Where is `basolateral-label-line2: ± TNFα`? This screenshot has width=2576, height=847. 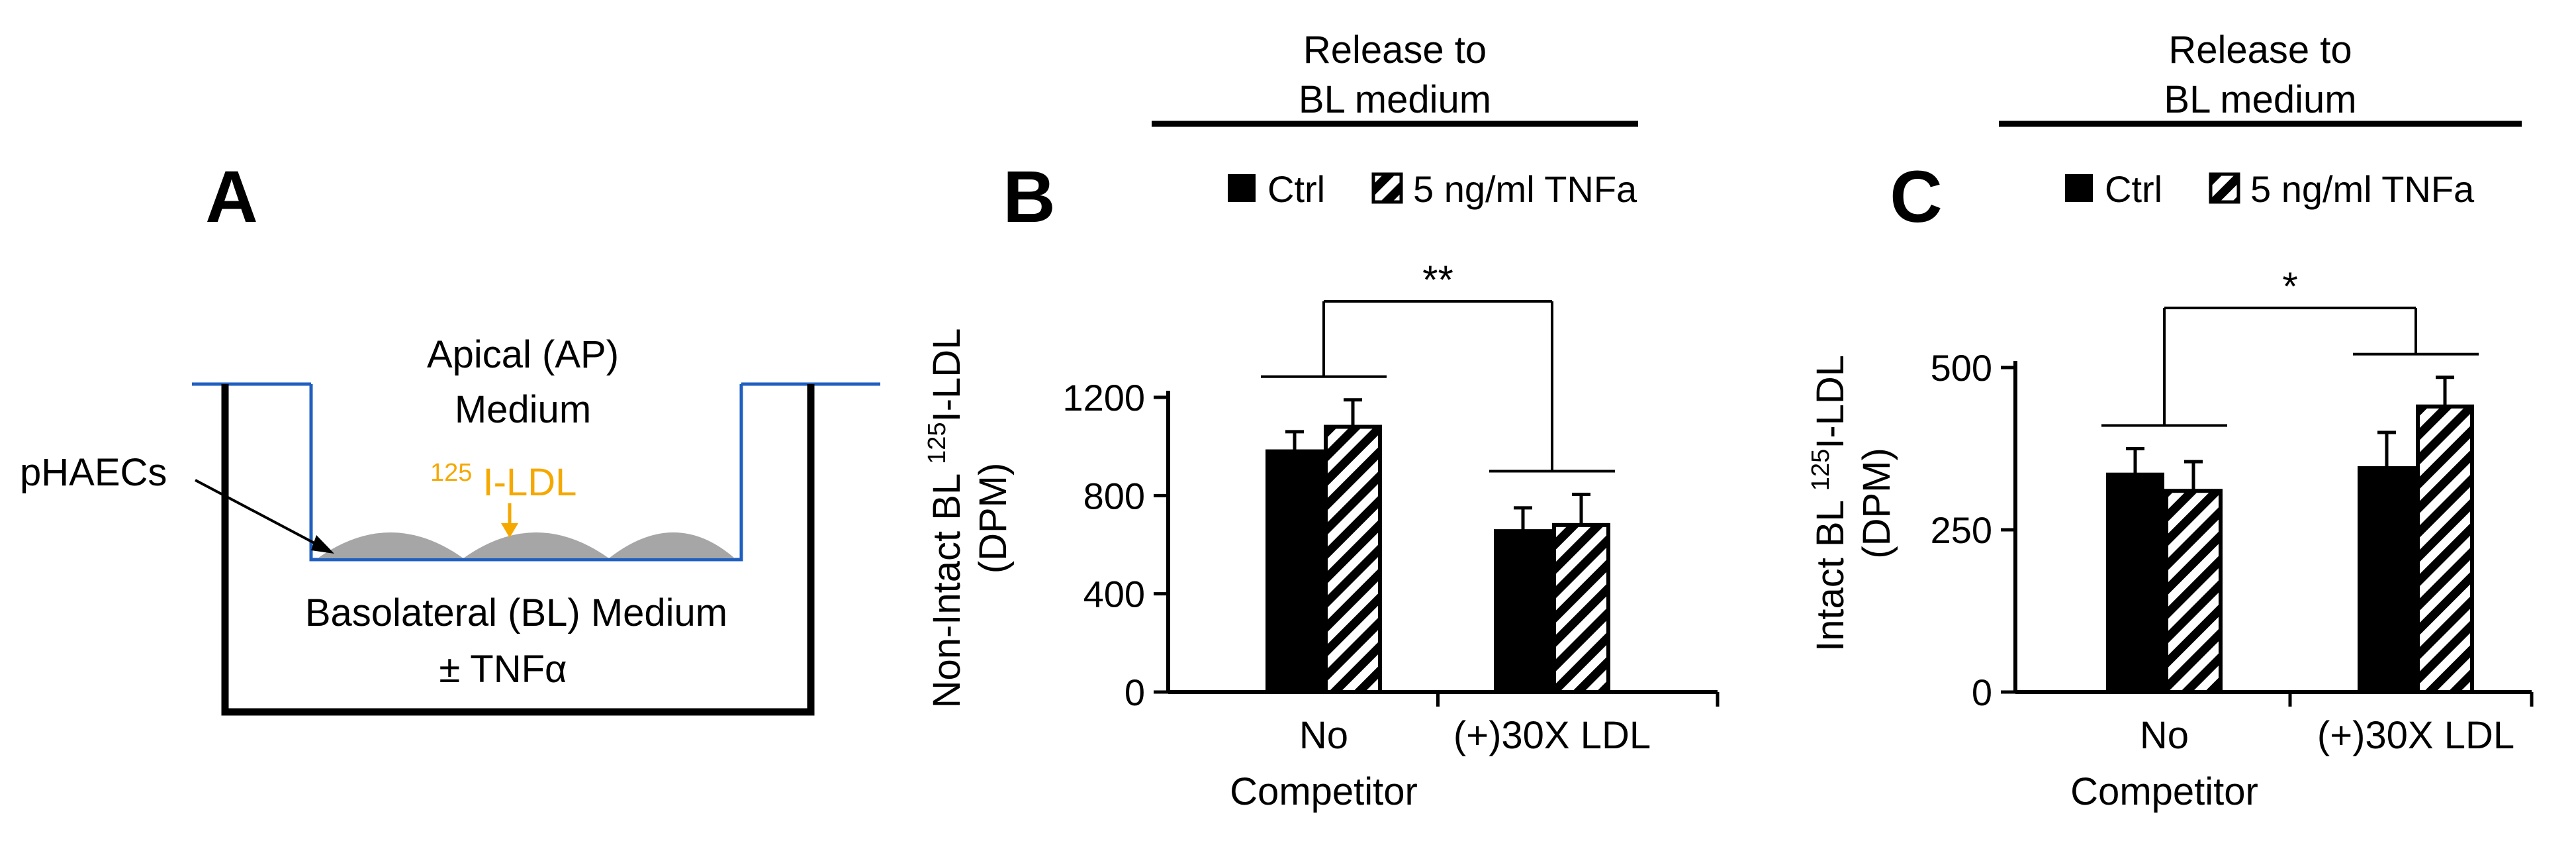
basolateral-label-line2: ± TNFα is located at coordinates (503, 669).